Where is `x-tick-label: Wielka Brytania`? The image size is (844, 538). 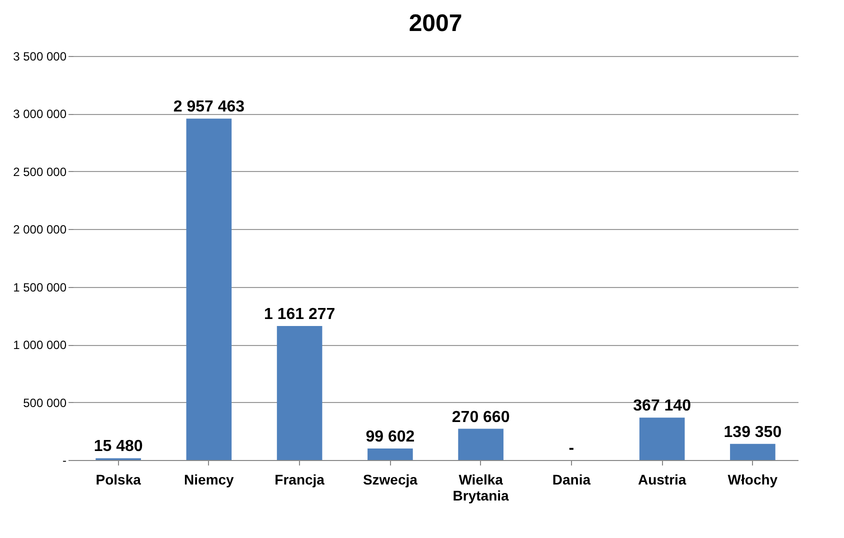
x-tick-label: Wielka Brytania is located at coordinates (481, 488).